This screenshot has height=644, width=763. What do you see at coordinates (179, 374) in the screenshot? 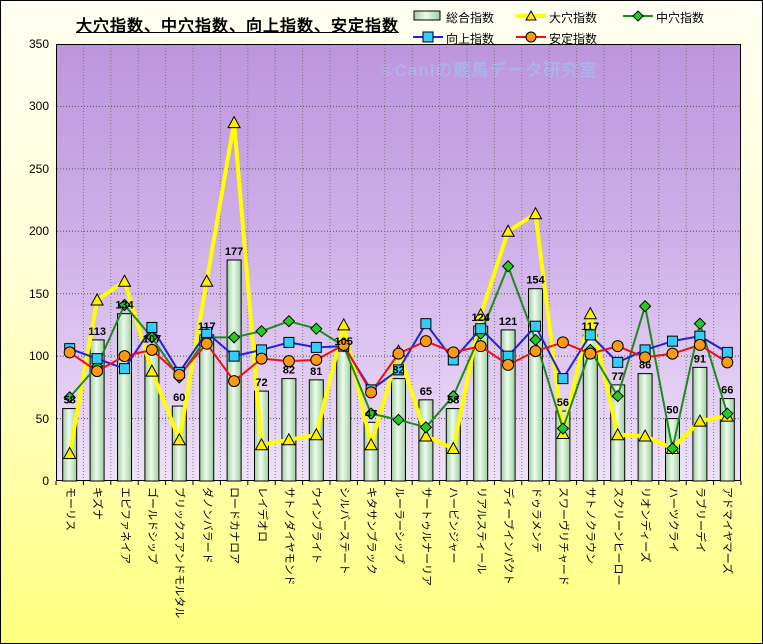
I see `marker-安定指数-ブリックスアンドモルタル` at bounding box center [179, 374].